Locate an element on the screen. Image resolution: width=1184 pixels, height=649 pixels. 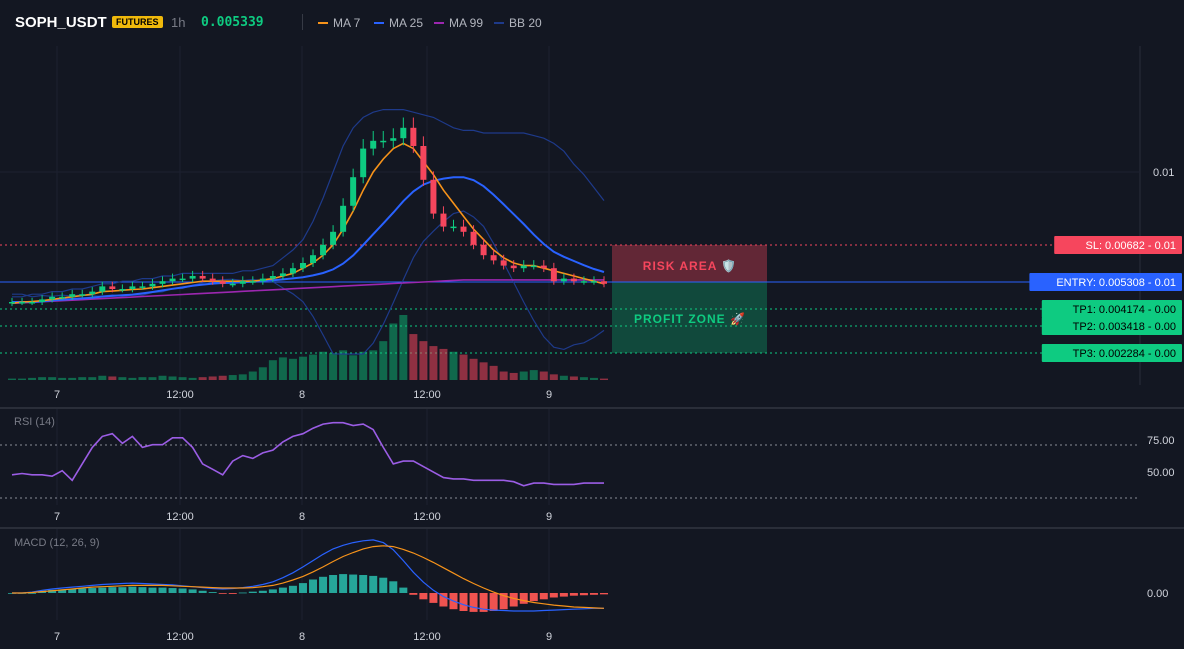
legend-ma25: MA 25 is located at coordinates (398, 23).